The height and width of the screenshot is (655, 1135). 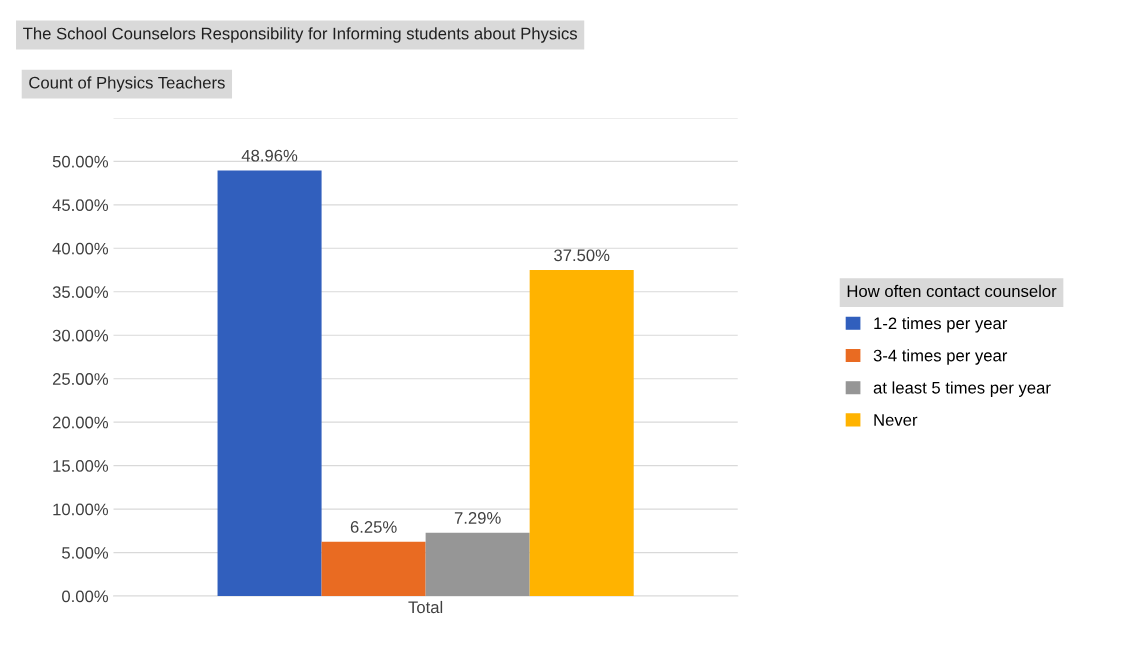 I want to click on legend-title: How often contact counselor, so click(x=952, y=291).